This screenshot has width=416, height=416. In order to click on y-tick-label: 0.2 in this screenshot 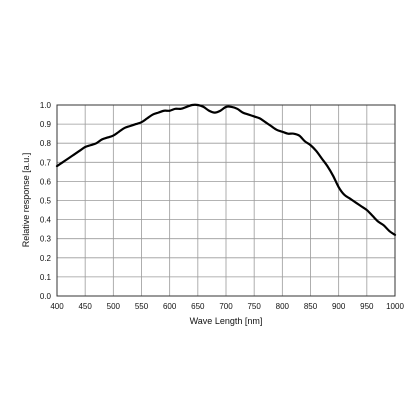, I will do `click(46, 258)`.